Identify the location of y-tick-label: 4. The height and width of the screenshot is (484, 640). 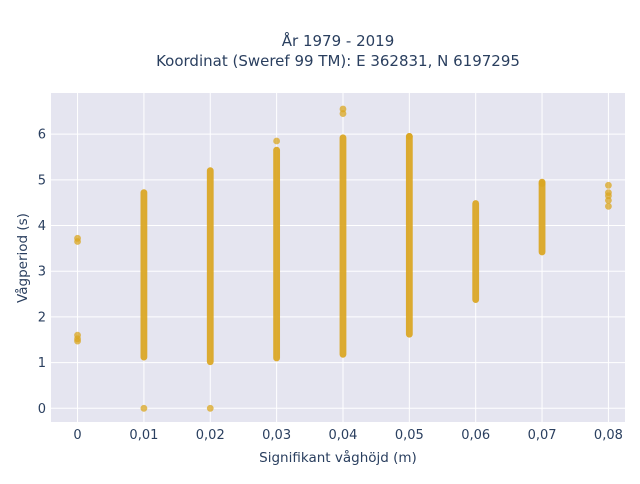
(42, 226).